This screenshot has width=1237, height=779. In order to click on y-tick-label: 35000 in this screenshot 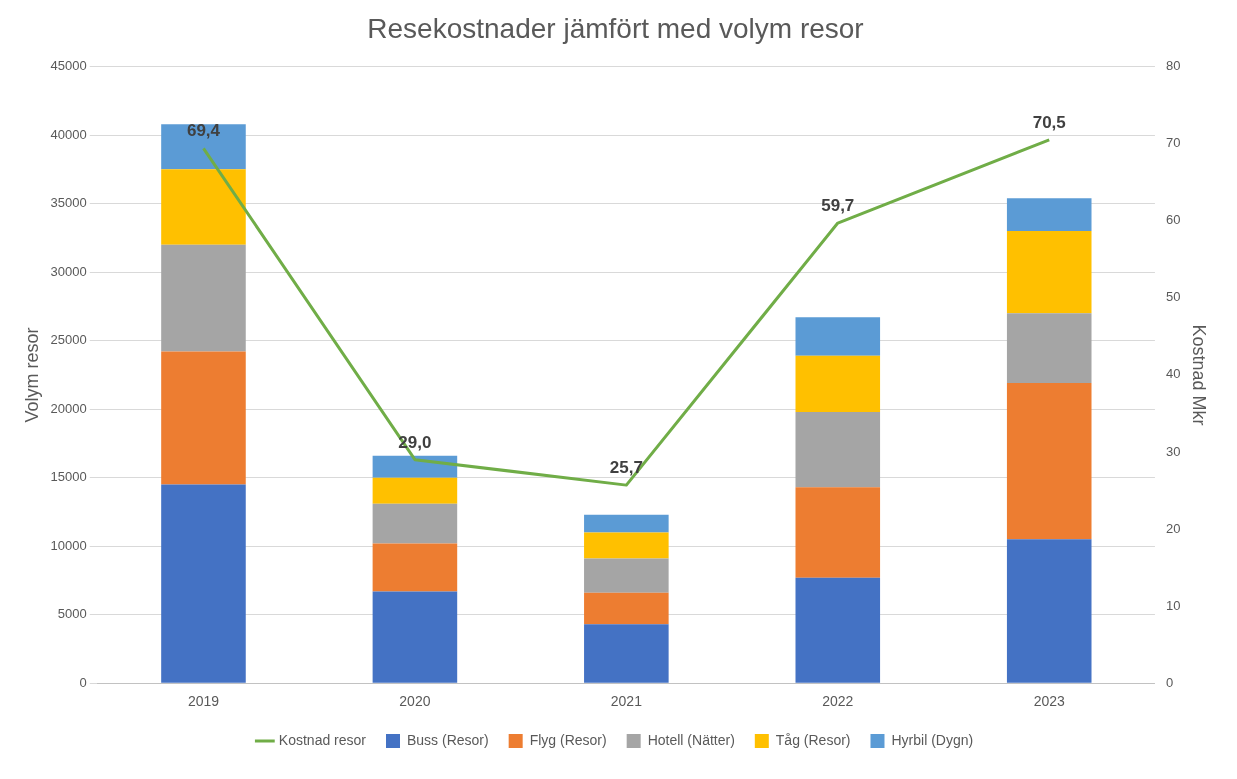, I will do `click(68, 203)`.